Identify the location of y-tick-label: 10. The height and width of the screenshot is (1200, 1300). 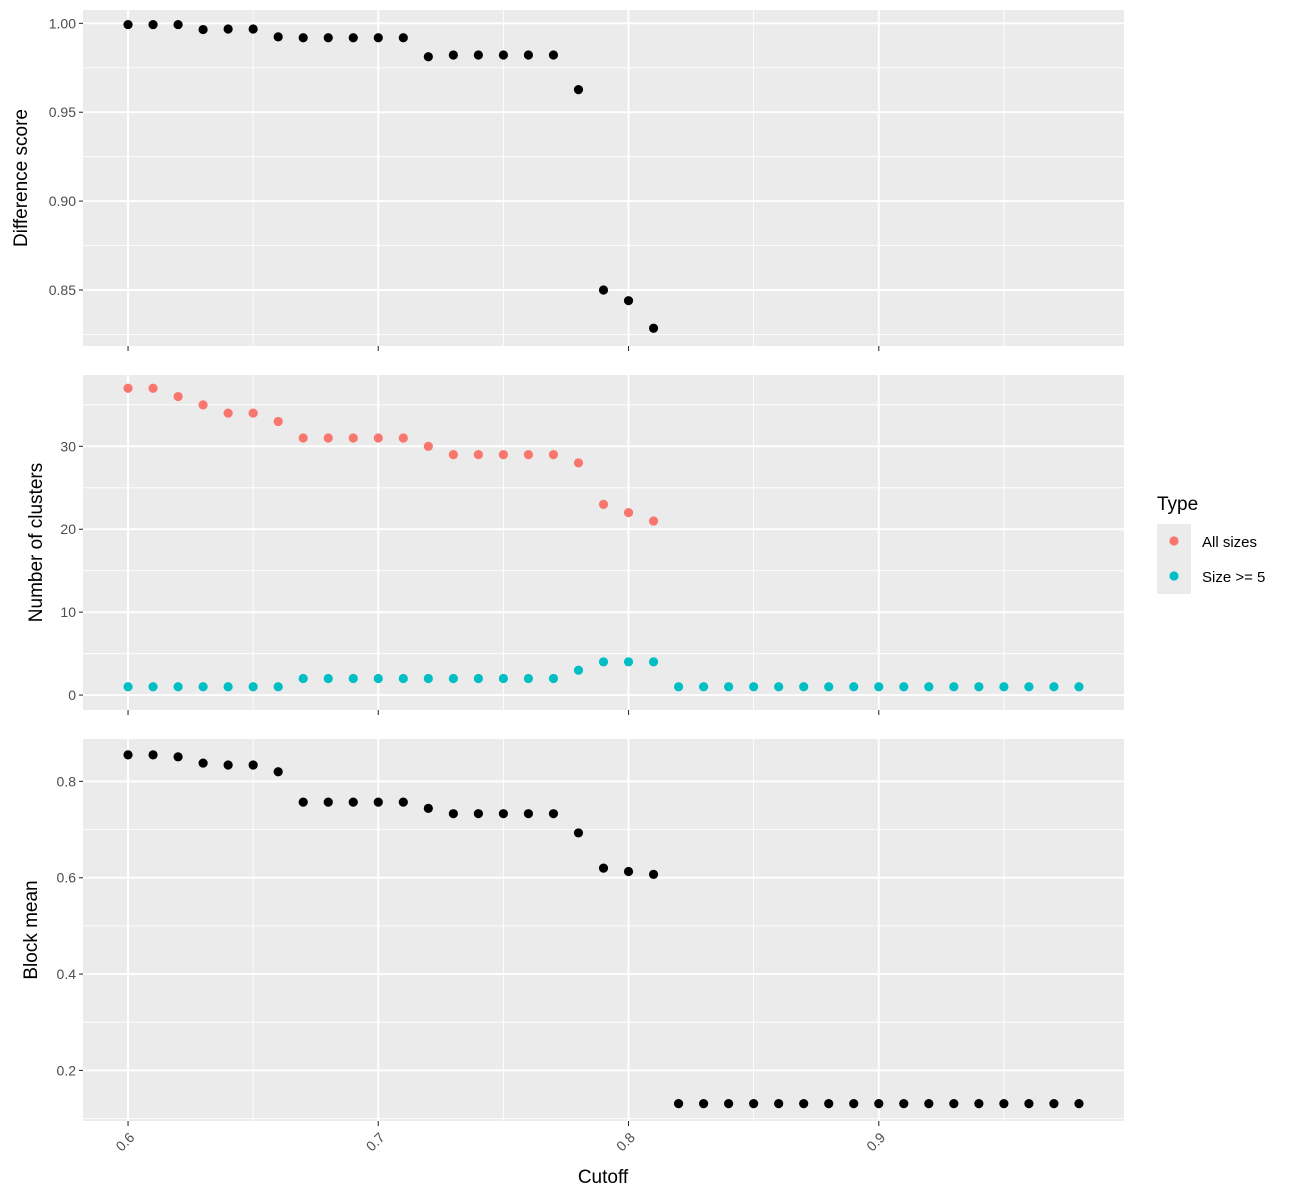
(68, 612).